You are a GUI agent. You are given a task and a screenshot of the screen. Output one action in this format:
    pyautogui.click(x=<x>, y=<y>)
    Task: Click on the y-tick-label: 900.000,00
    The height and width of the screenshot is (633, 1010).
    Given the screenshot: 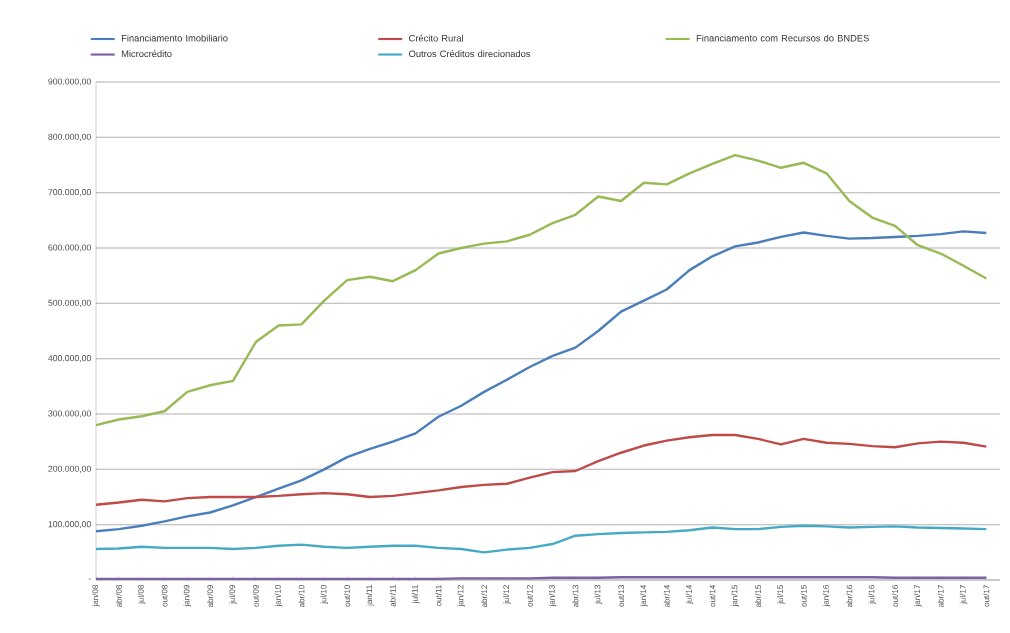 What is the action you would take?
    pyautogui.click(x=69, y=82)
    